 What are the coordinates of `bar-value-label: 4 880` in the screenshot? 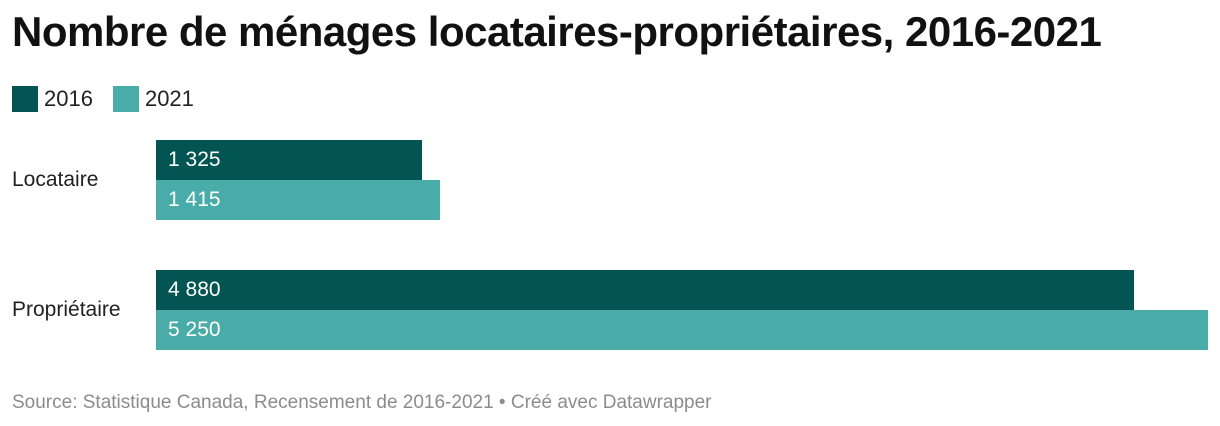 It's located at (194, 289).